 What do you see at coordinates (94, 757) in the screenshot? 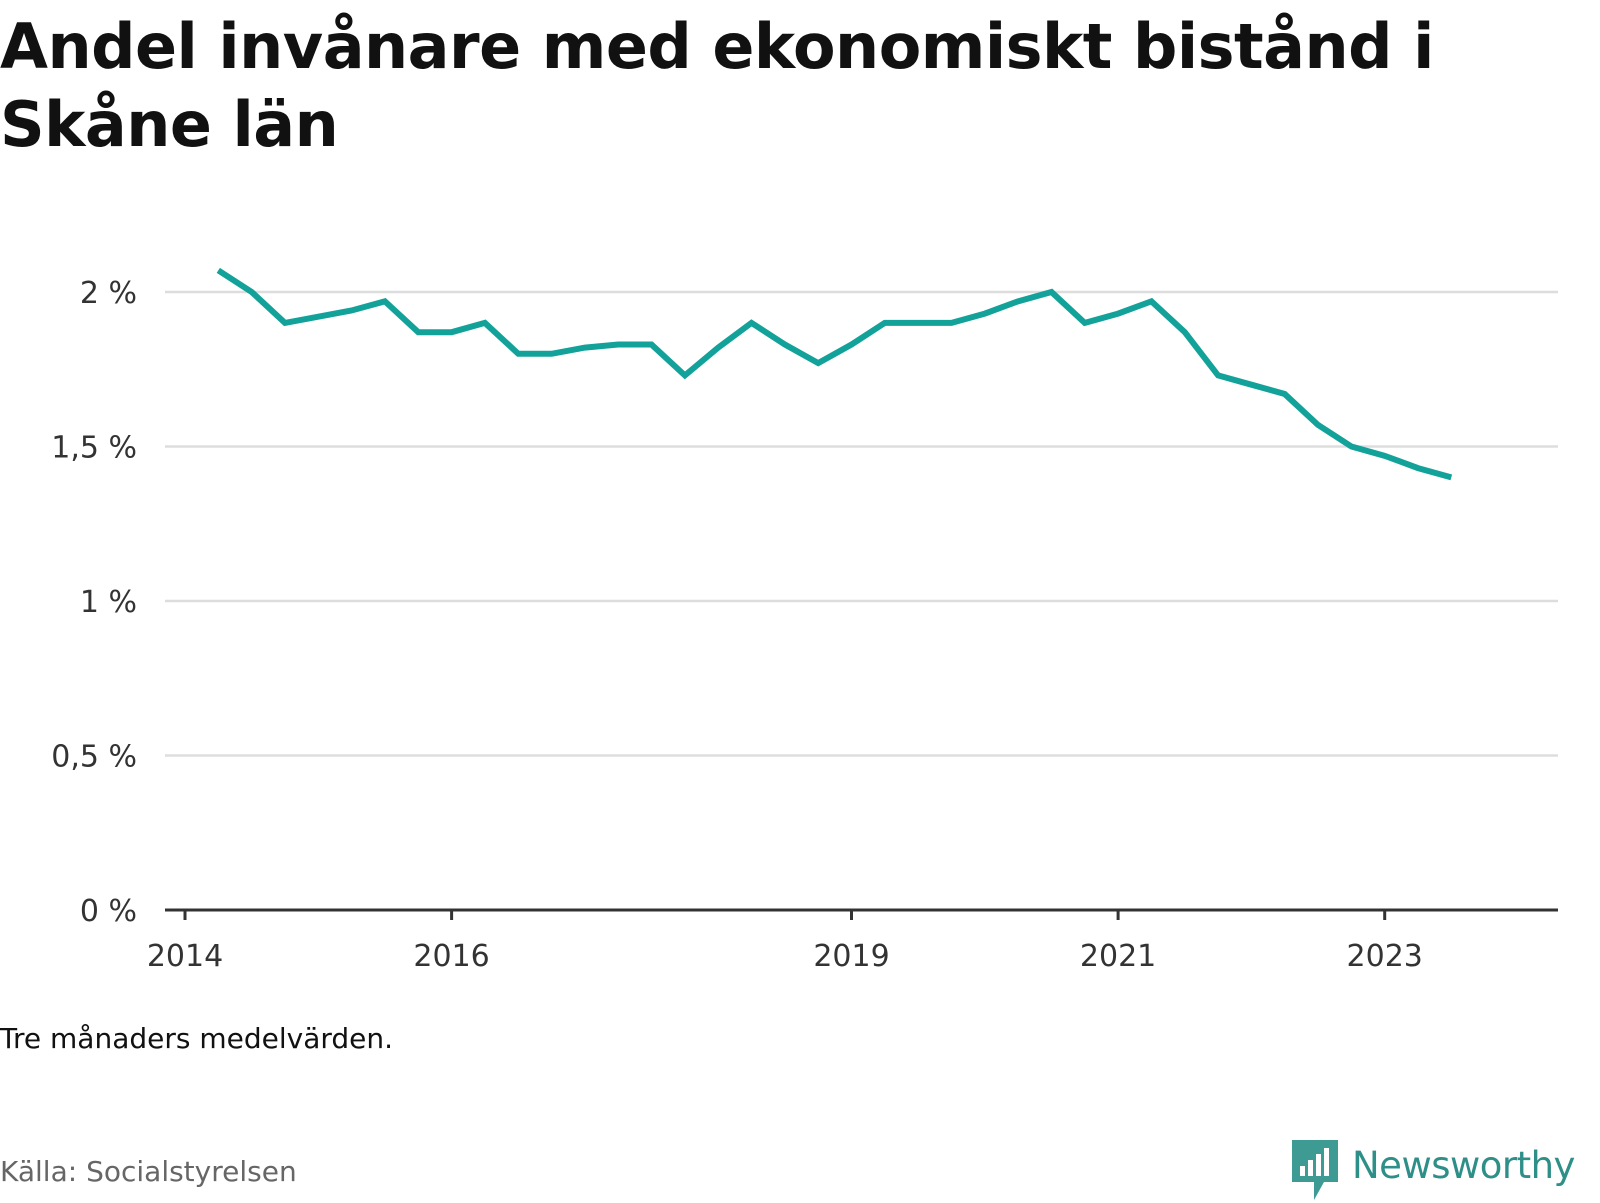
I see `y-tick-label: 0,5 %` at bounding box center [94, 757].